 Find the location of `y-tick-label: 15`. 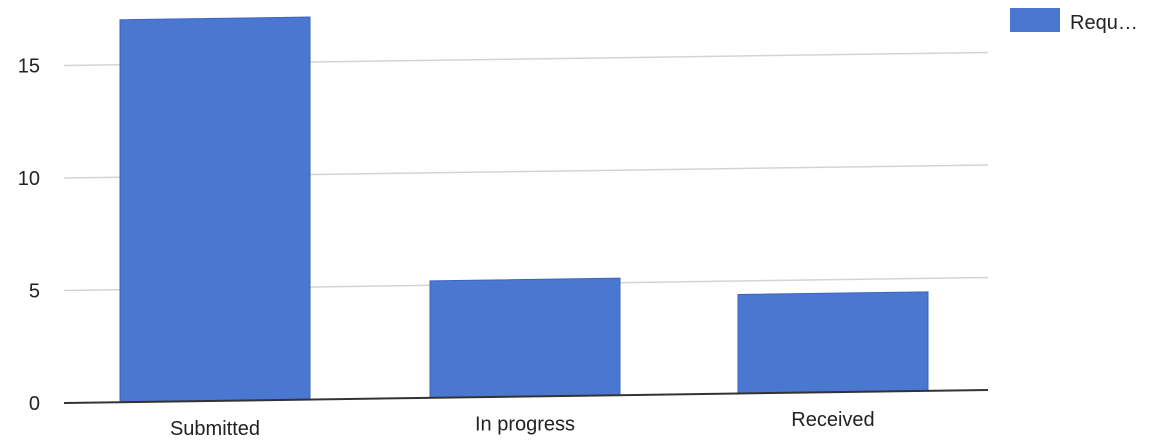

y-tick-label: 15 is located at coordinates (29, 67).